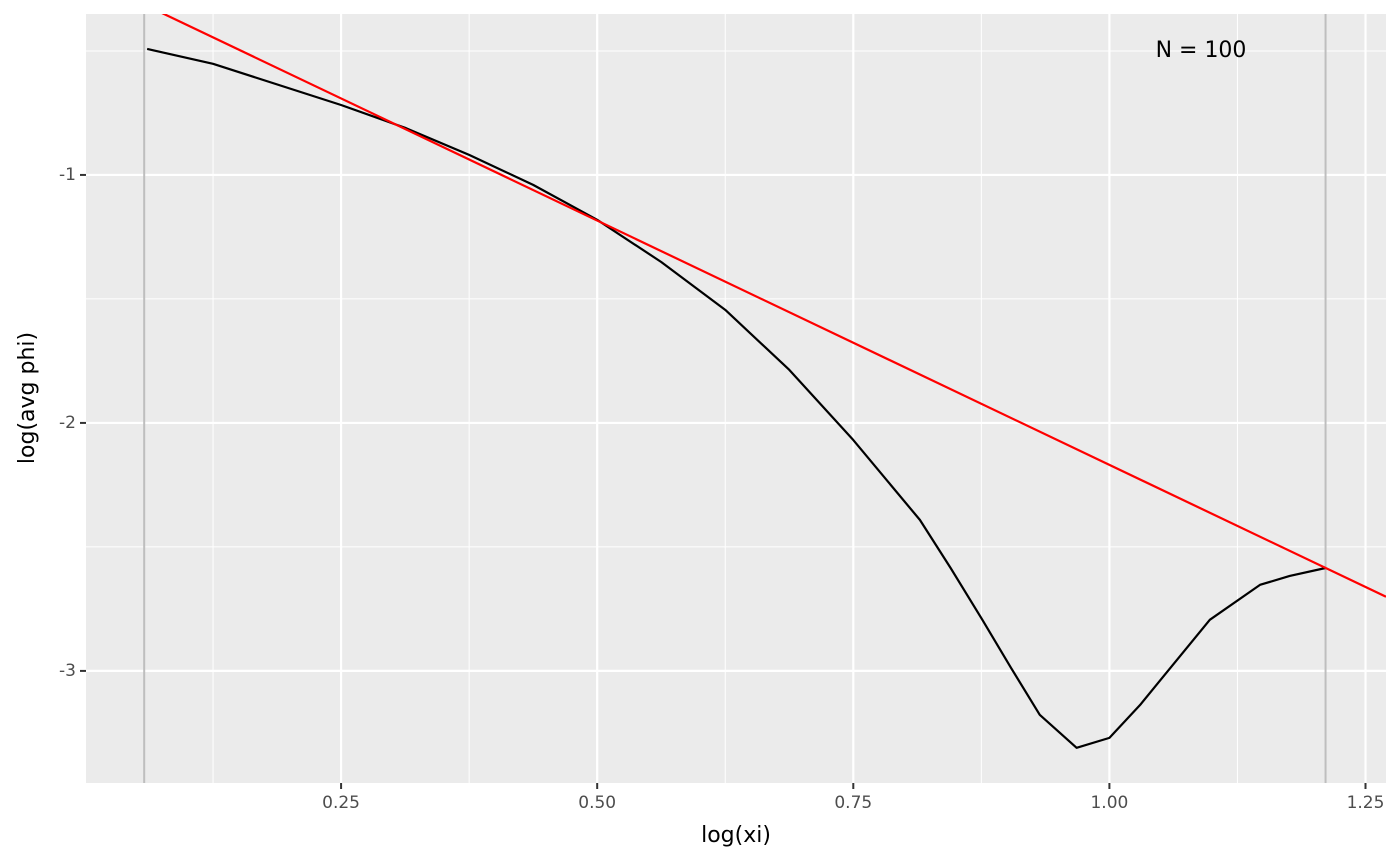 Image resolution: width=1400 pixels, height=866 pixels. I want to click on x-axis-title: log(xi), so click(736, 835).